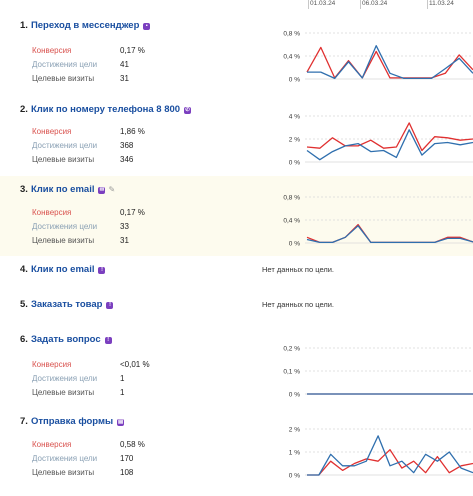 Image resolution: width=473 pixels, height=496 pixels. What do you see at coordinates (124, 226) in the screenshot?
I see `metric-value: 33` at bounding box center [124, 226].